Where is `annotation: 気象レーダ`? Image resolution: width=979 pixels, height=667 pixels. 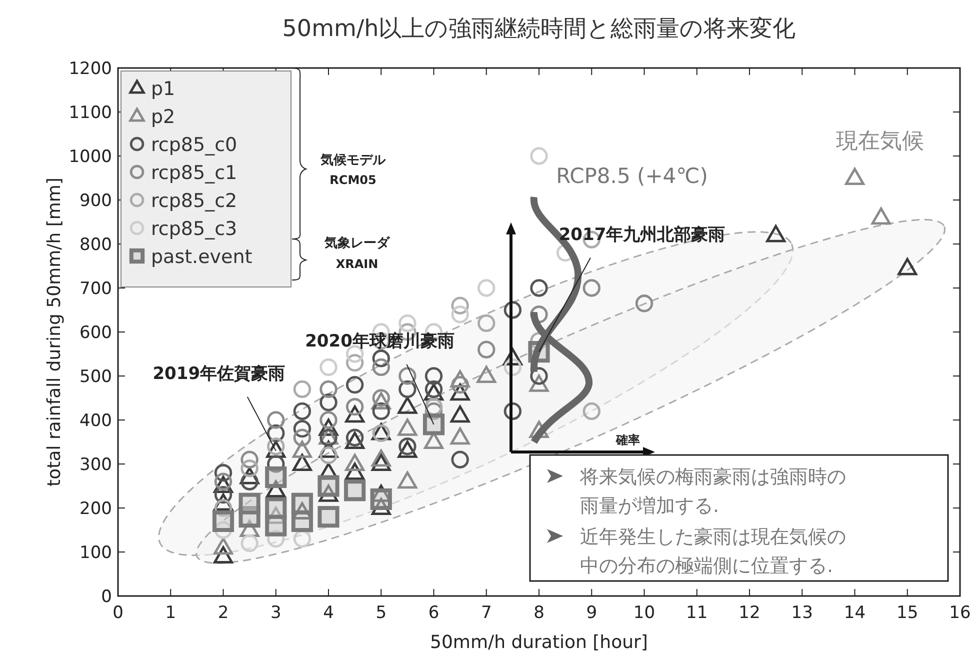 annotation: 気象レーダ is located at coordinates (357, 243).